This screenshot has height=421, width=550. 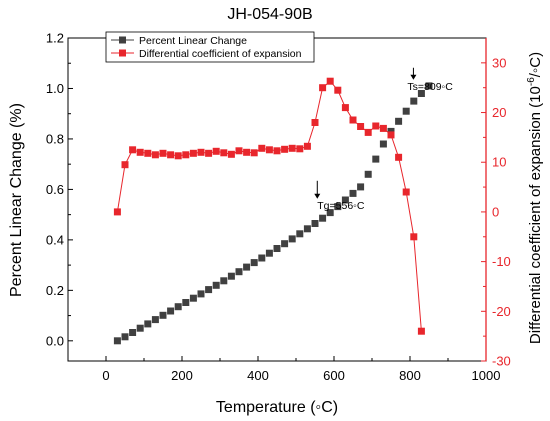 What do you see at coordinates (55, 290) in the screenshot?
I see `y-left-tick-label-1: 0.2` at bounding box center [55, 290].